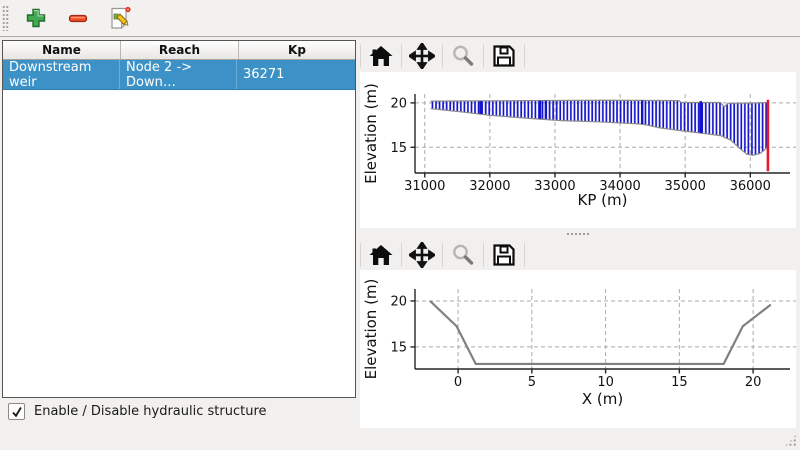 The width and height of the screenshot is (800, 450). I want to click on checkmark-icon, so click(16, 411).